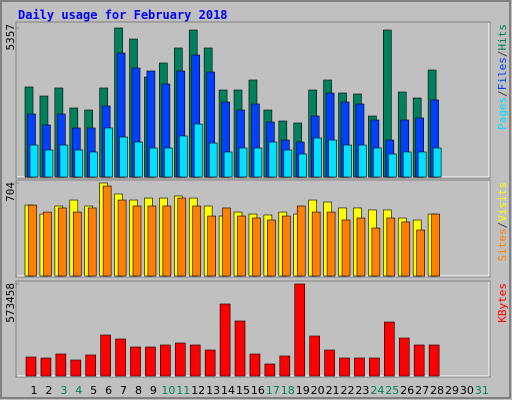  What do you see at coordinates (258, 390) in the screenshot?
I see `x-tick-label: 16` at bounding box center [258, 390].